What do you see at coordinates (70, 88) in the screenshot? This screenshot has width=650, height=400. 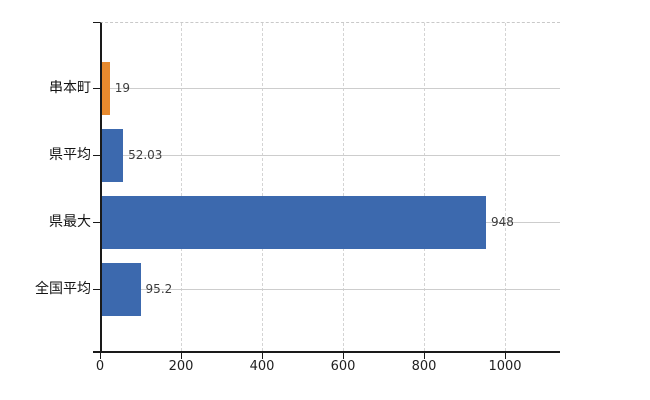 I see `category-label: 串本町` at bounding box center [70, 88].